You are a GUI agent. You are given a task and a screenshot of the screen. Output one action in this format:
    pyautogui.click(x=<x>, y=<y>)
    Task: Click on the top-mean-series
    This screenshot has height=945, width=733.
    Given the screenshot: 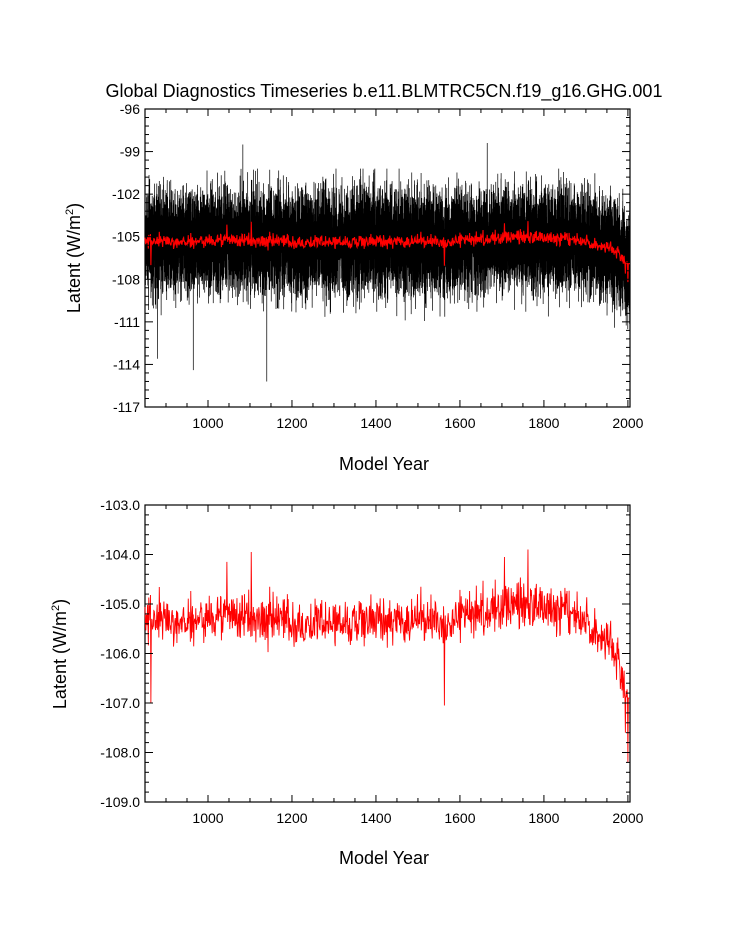 What is the action you would take?
    pyautogui.click(x=387, y=252)
    